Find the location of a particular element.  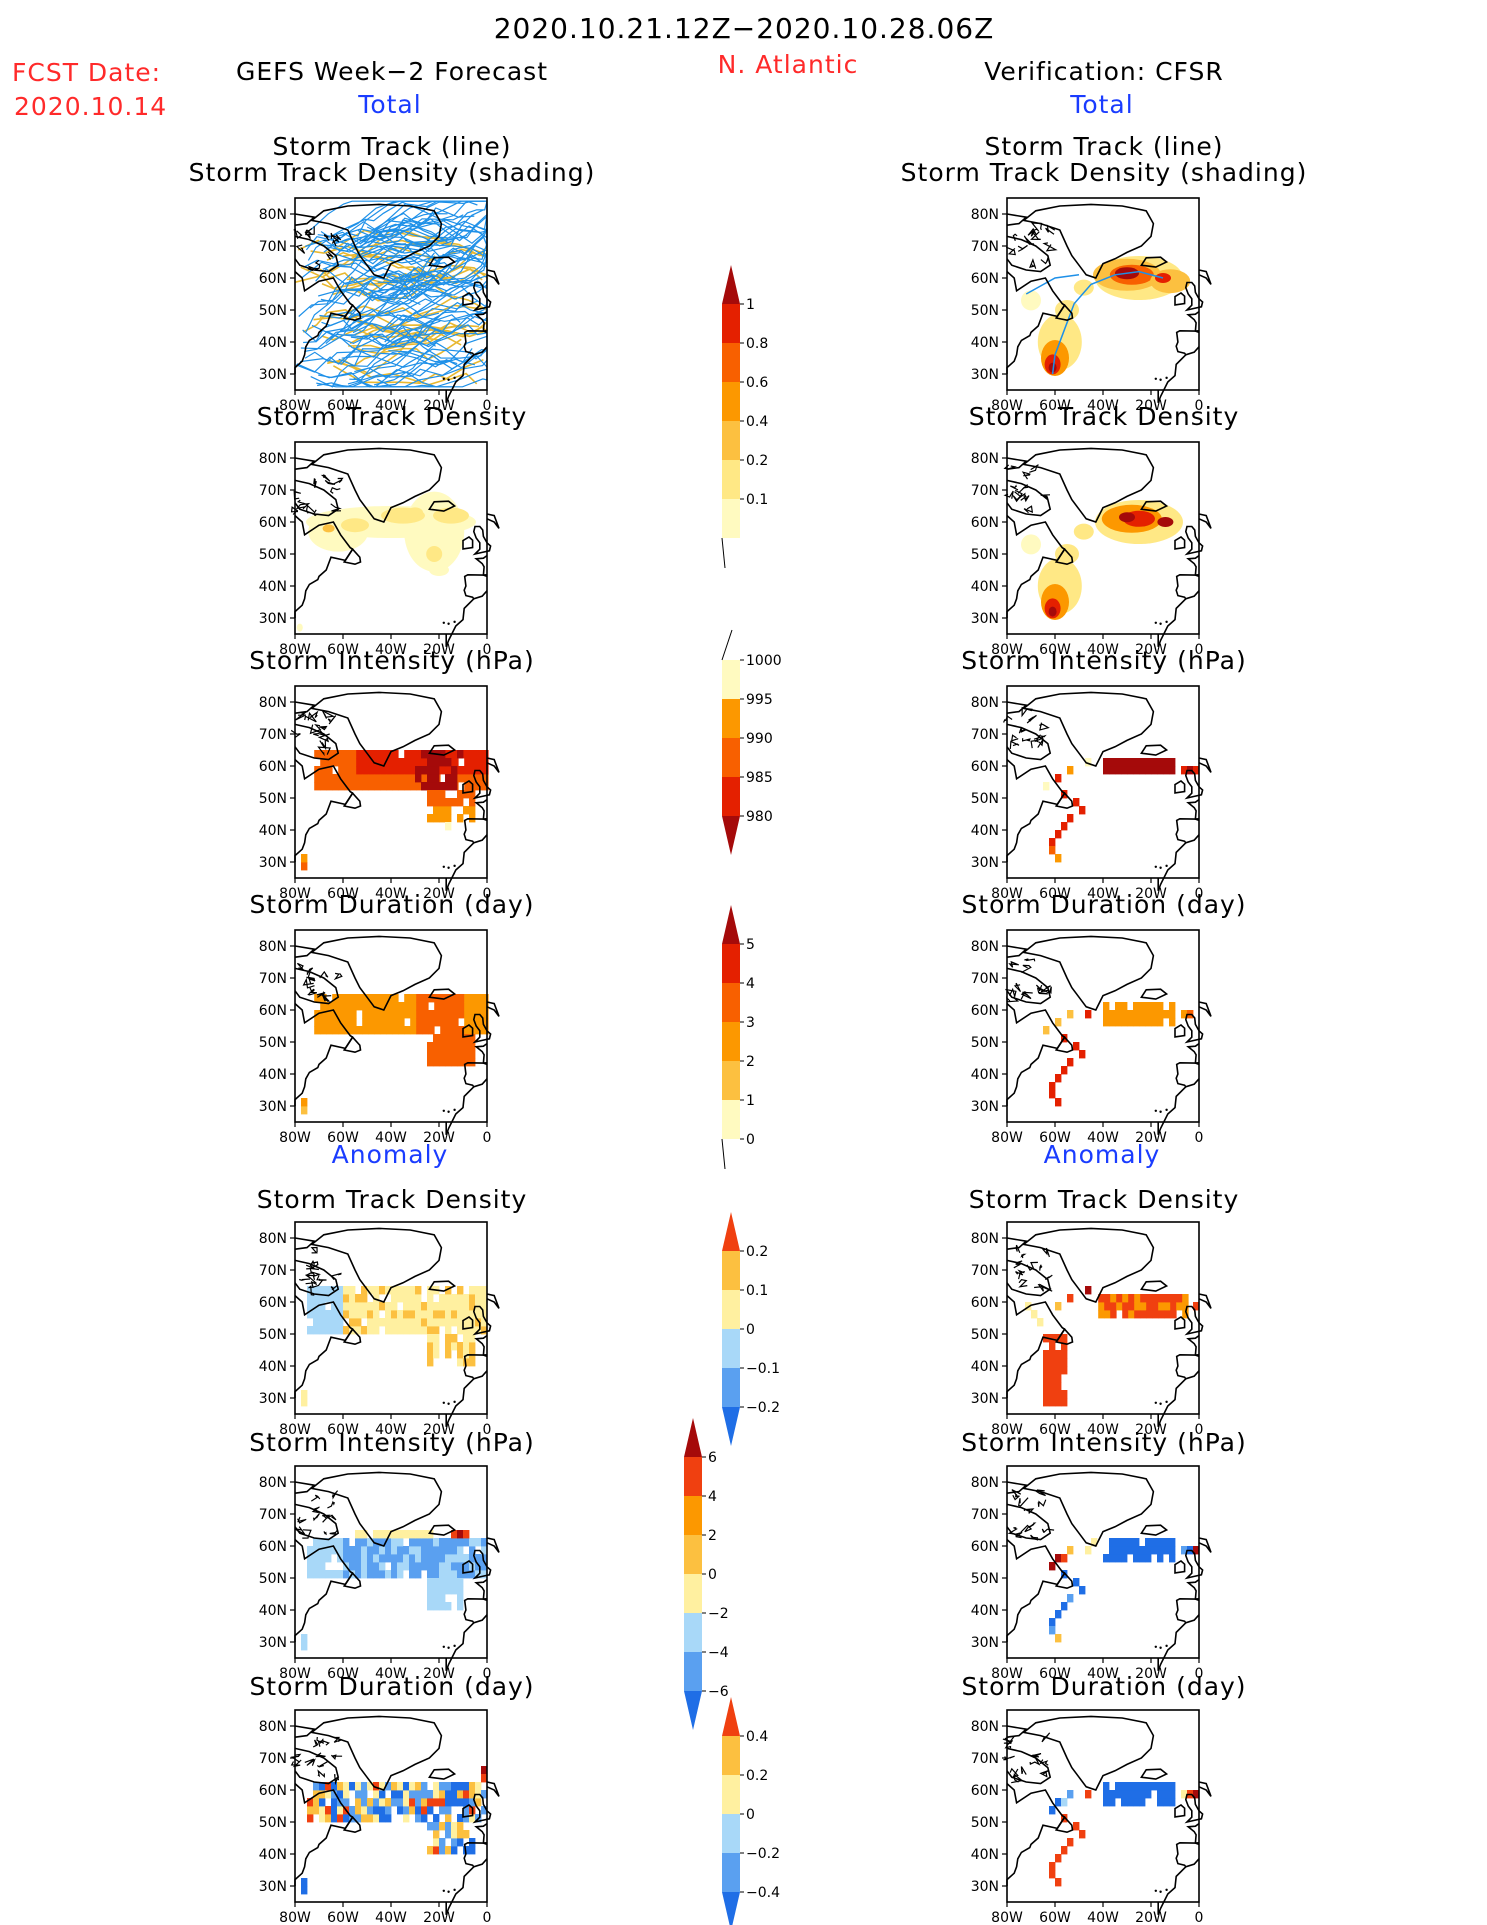

colorbar-label: 0.4 is located at coordinates (757, 1737).